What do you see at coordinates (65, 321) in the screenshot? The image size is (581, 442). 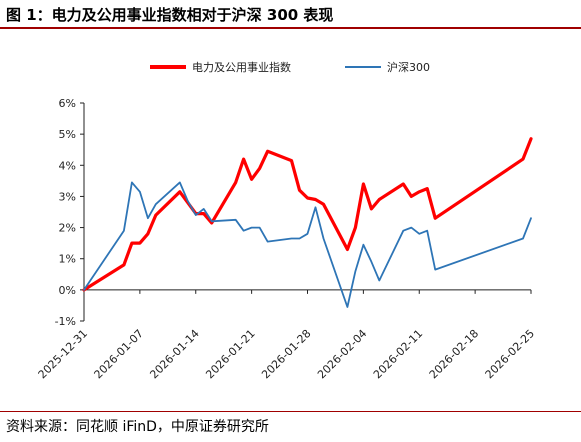 I see `y-tick-label: -1%` at bounding box center [65, 321].